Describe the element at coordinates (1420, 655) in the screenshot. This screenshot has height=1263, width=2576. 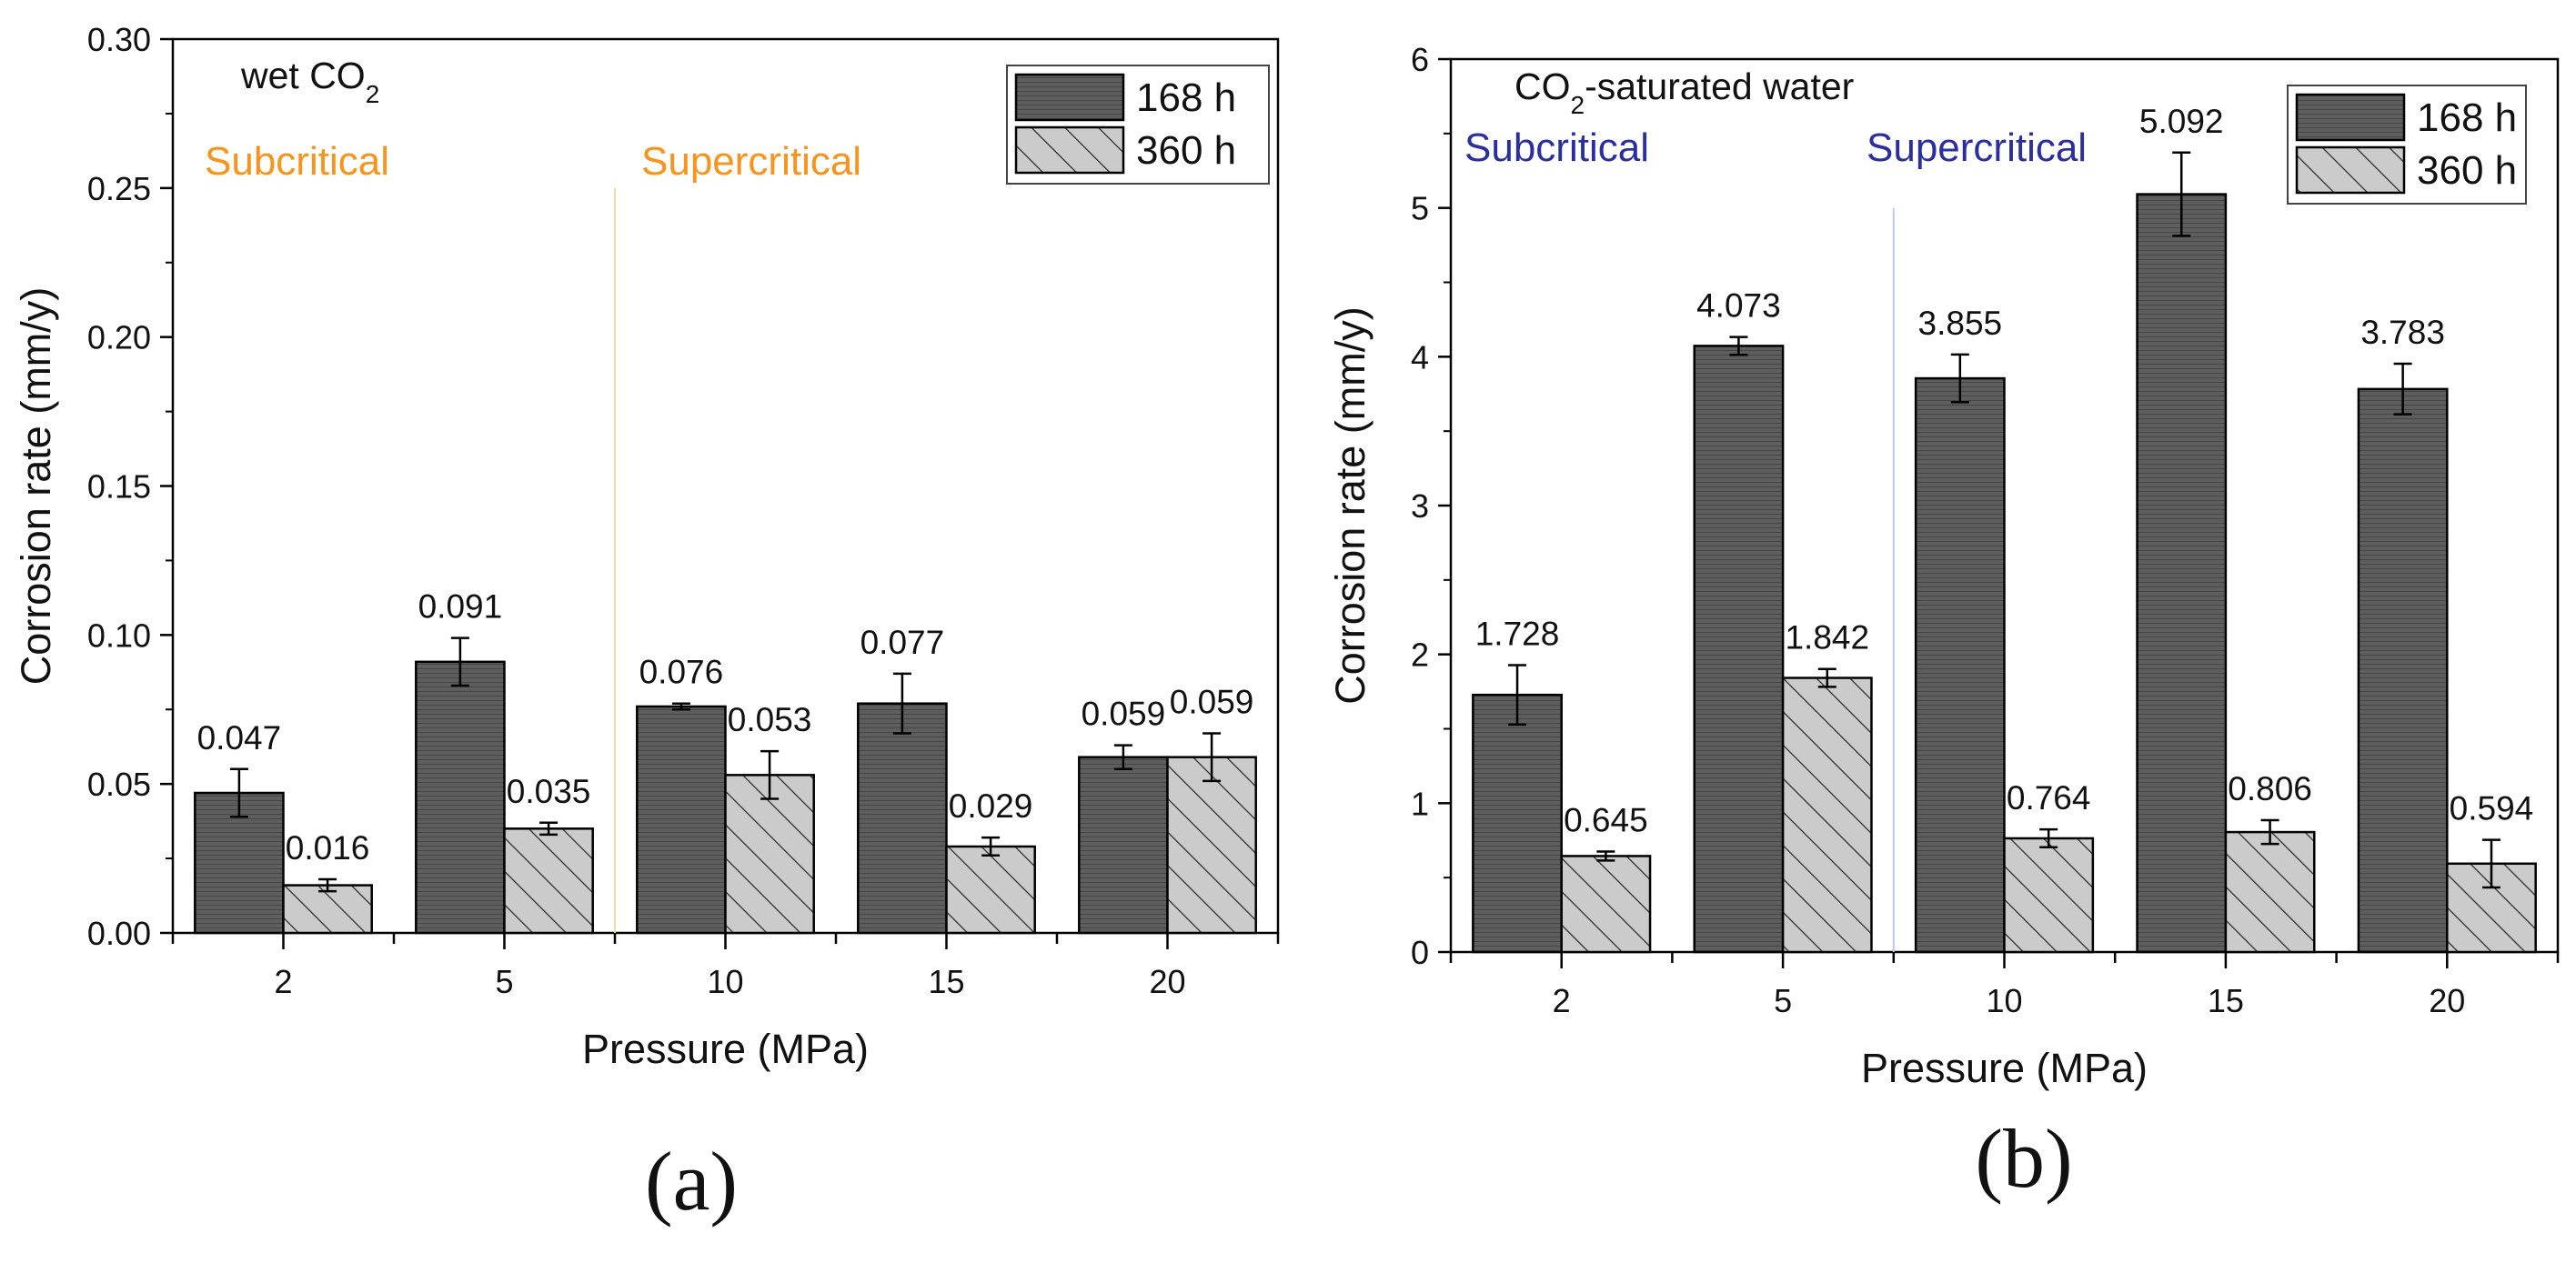
I see `y-tick-label: 2` at that location.